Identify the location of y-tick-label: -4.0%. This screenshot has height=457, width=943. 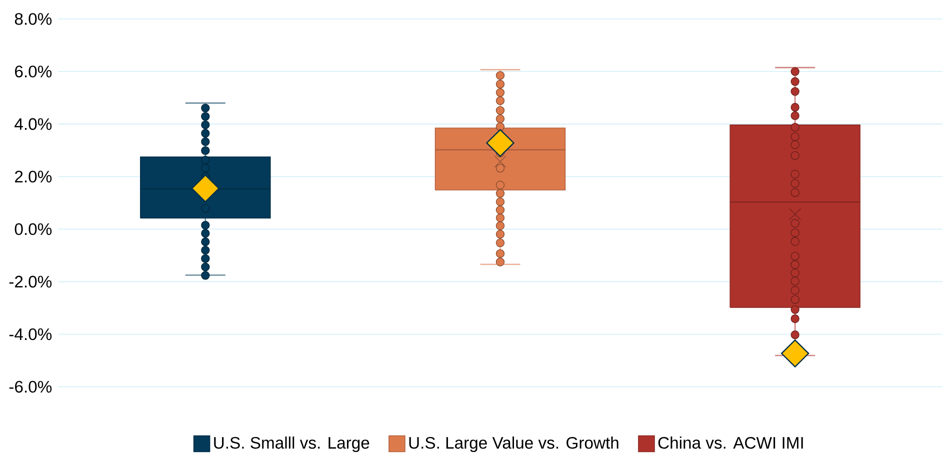
(30, 334).